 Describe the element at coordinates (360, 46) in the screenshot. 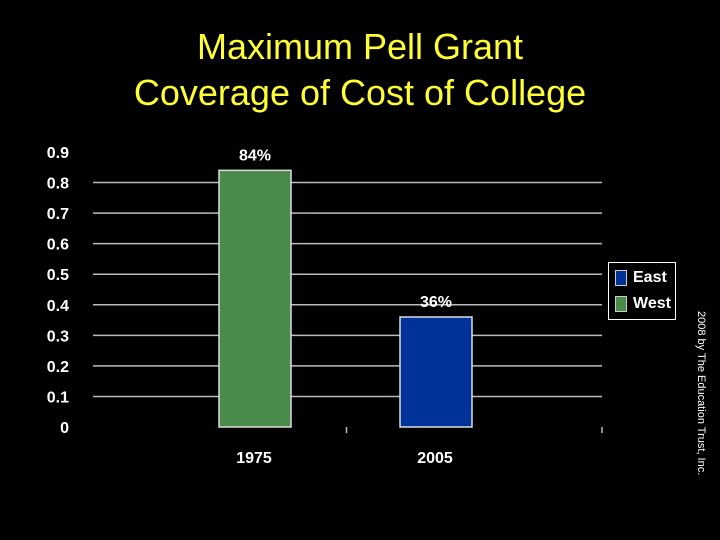

I see `chart-title-line1: Maximum Pell Grant` at that location.